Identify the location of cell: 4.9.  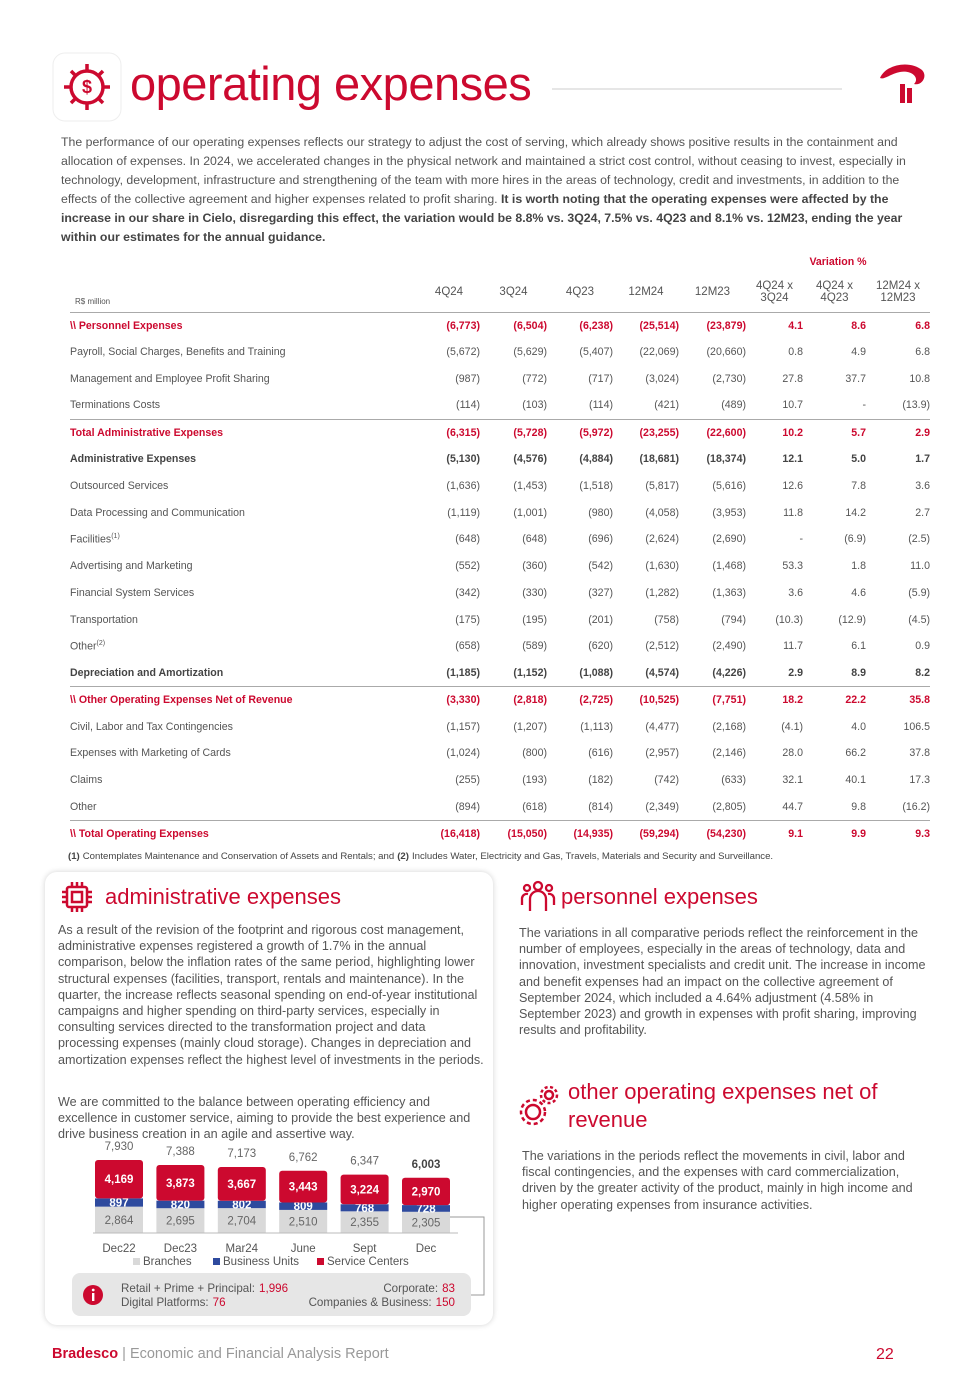
(858, 352).